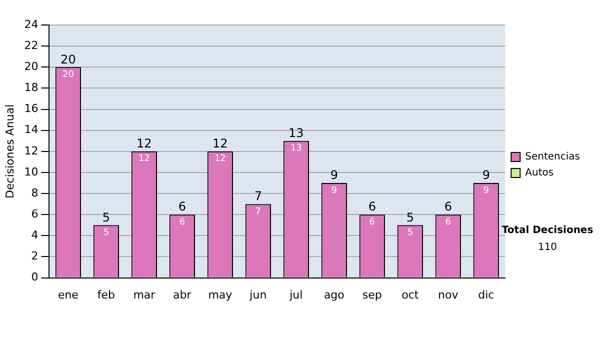 Image resolution: width=600 pixels, height=340 pixels. Describe the element at coordinates (295, 295) in the screenshot. I see `x-tick-label: jul` at that location.